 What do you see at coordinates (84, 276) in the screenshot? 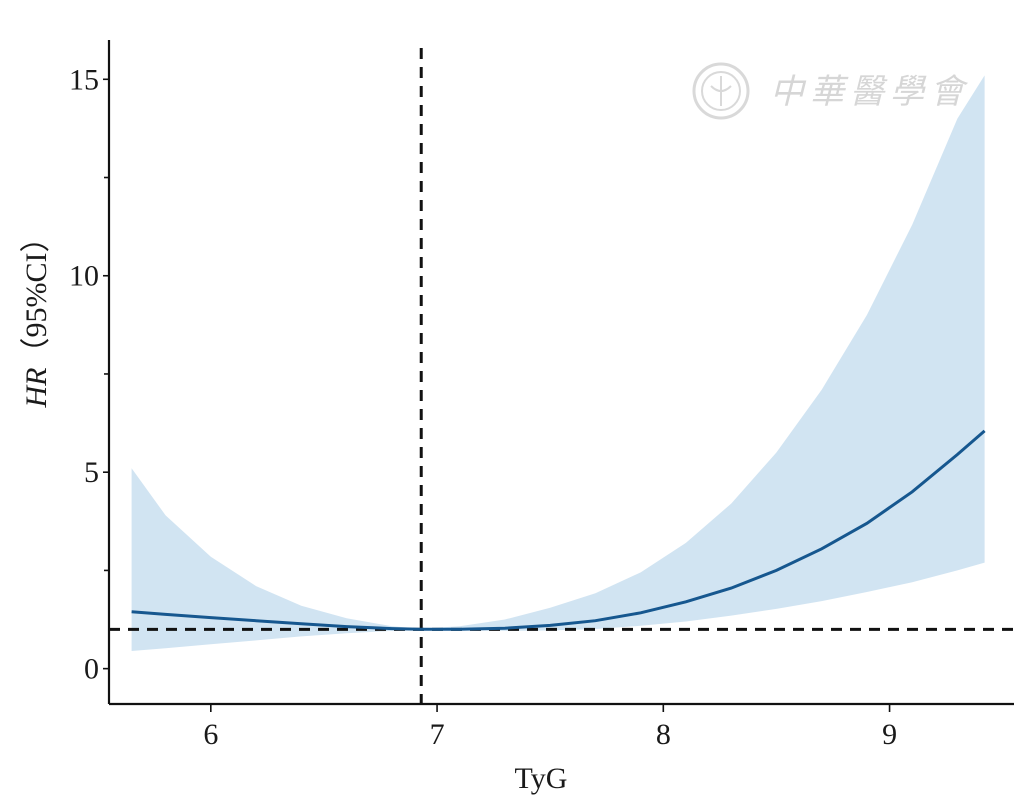
I see `y-tick-label-10: 10` at bounding box center [84, 276].